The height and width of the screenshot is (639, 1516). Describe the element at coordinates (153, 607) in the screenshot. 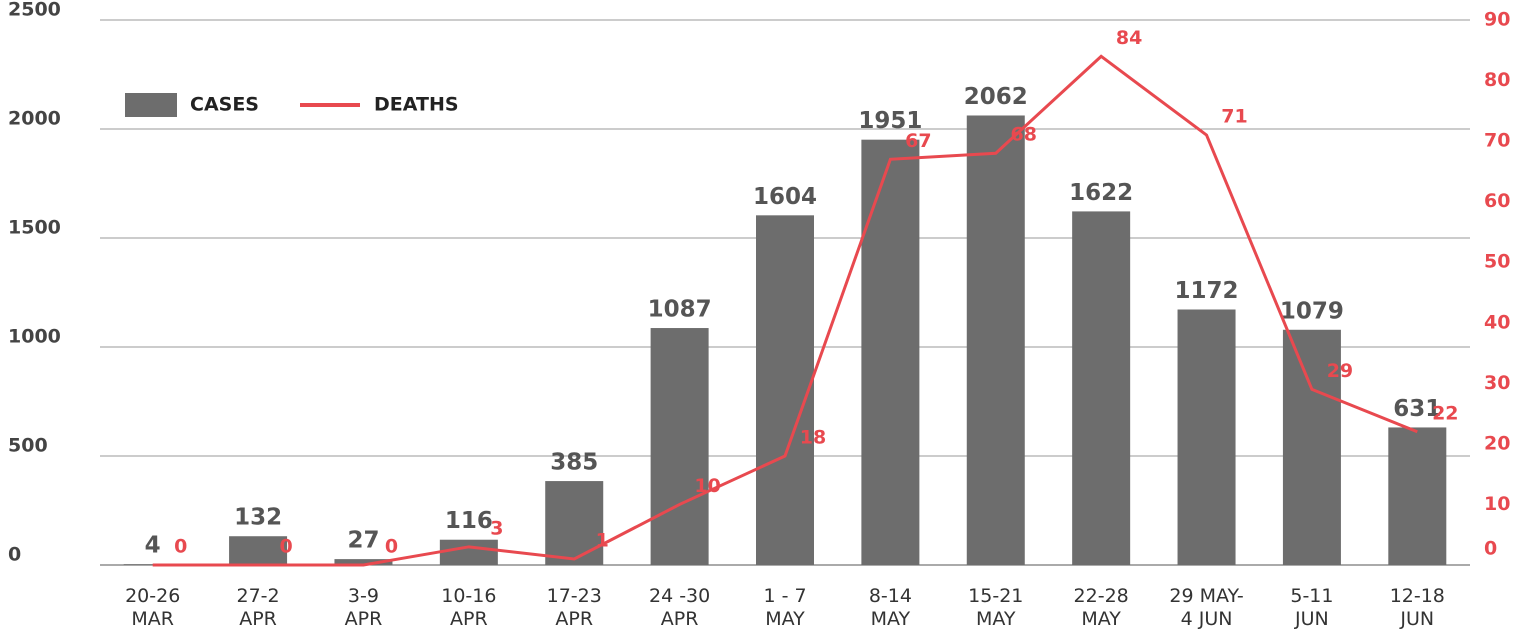

I see `x-tick-label: 20-26 MAR` at that location.